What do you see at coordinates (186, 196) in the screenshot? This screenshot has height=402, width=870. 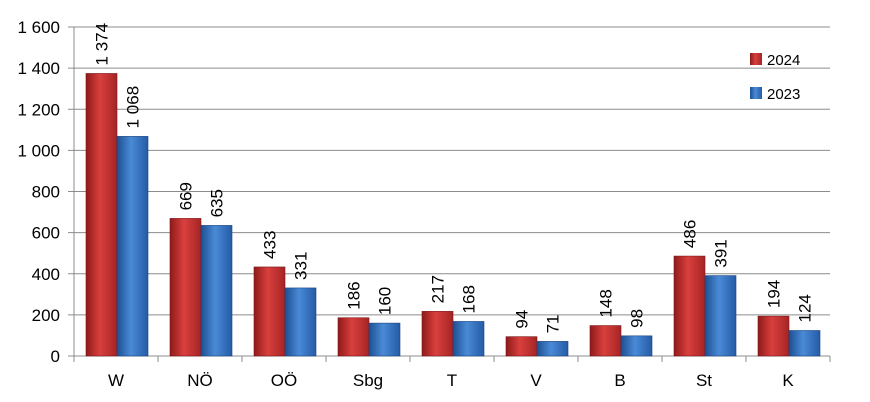 I see `data-label: 669` at bounding box center [186, 196].